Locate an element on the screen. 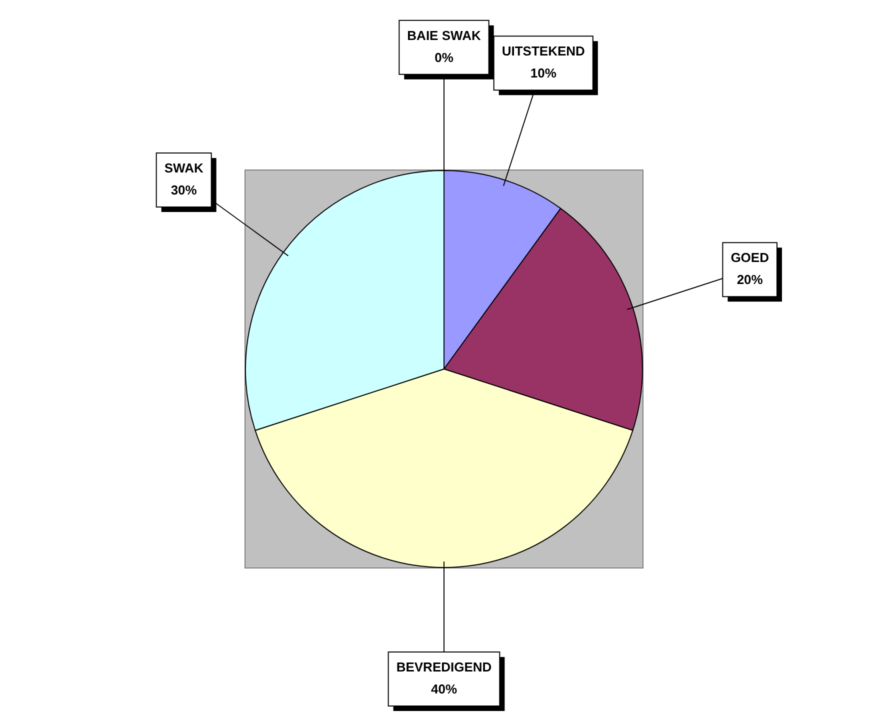 The width and height of the screenshot is (878, 722). text: 0% is located at coordinates (444, 58).